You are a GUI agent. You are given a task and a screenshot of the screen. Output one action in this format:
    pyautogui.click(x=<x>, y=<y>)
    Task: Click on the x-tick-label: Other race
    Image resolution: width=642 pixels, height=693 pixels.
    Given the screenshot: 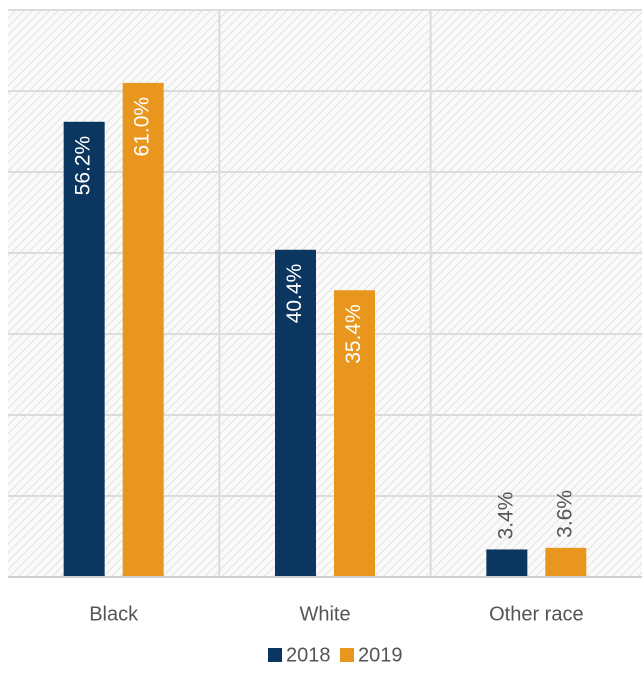 What is the action you would take?
    pyautogui.click(x=536, y=614)
    